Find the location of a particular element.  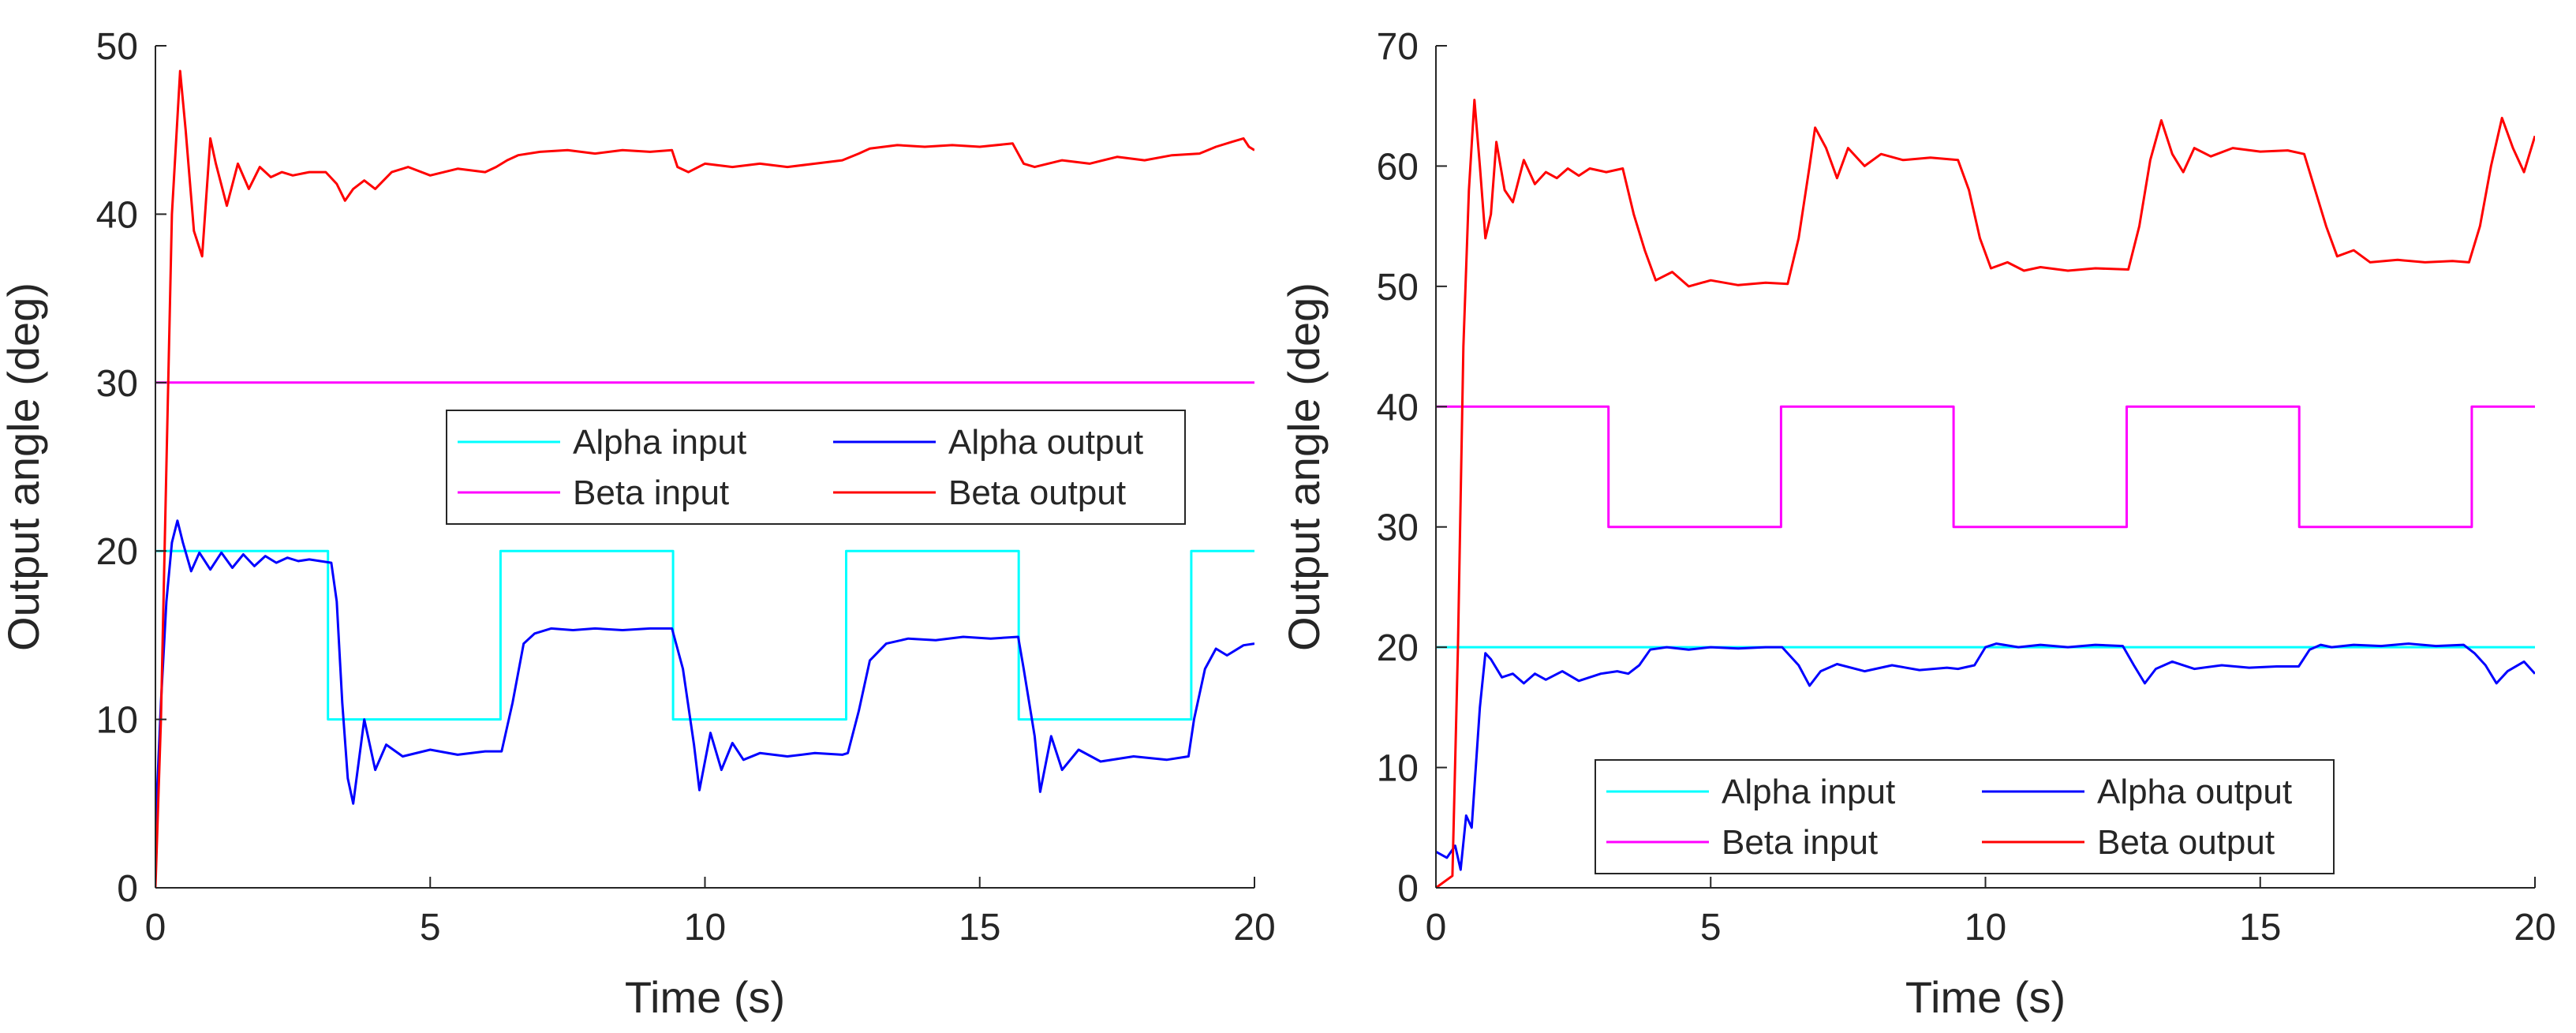

chart1-alpha-input-line is located at coordinates (704, 635).